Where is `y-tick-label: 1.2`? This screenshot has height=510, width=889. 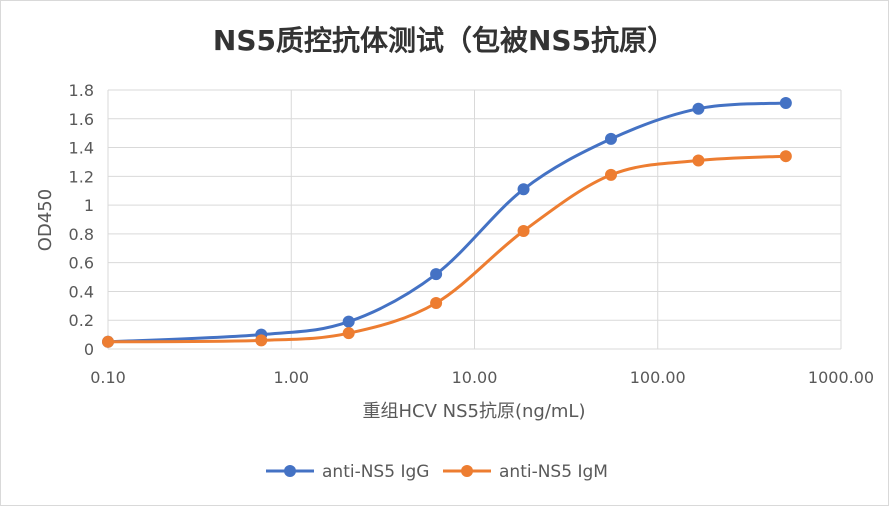
y-tick-label: 1.2 is located at coordinates (81, 176).